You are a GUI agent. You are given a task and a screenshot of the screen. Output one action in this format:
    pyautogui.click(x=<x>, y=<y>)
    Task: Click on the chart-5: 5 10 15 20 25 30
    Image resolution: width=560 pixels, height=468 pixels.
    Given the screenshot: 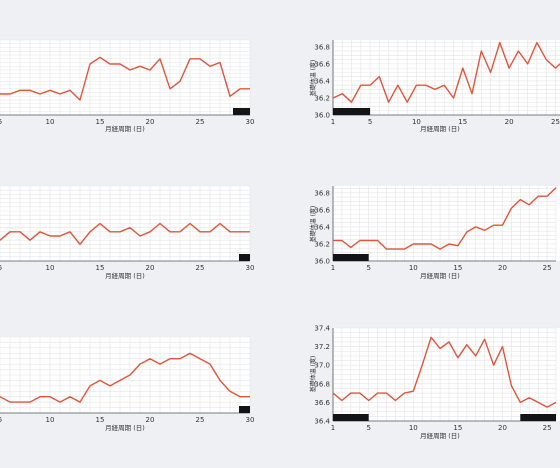 What is the action you would take?
    pyautogui.click(x=127, y=380)
    